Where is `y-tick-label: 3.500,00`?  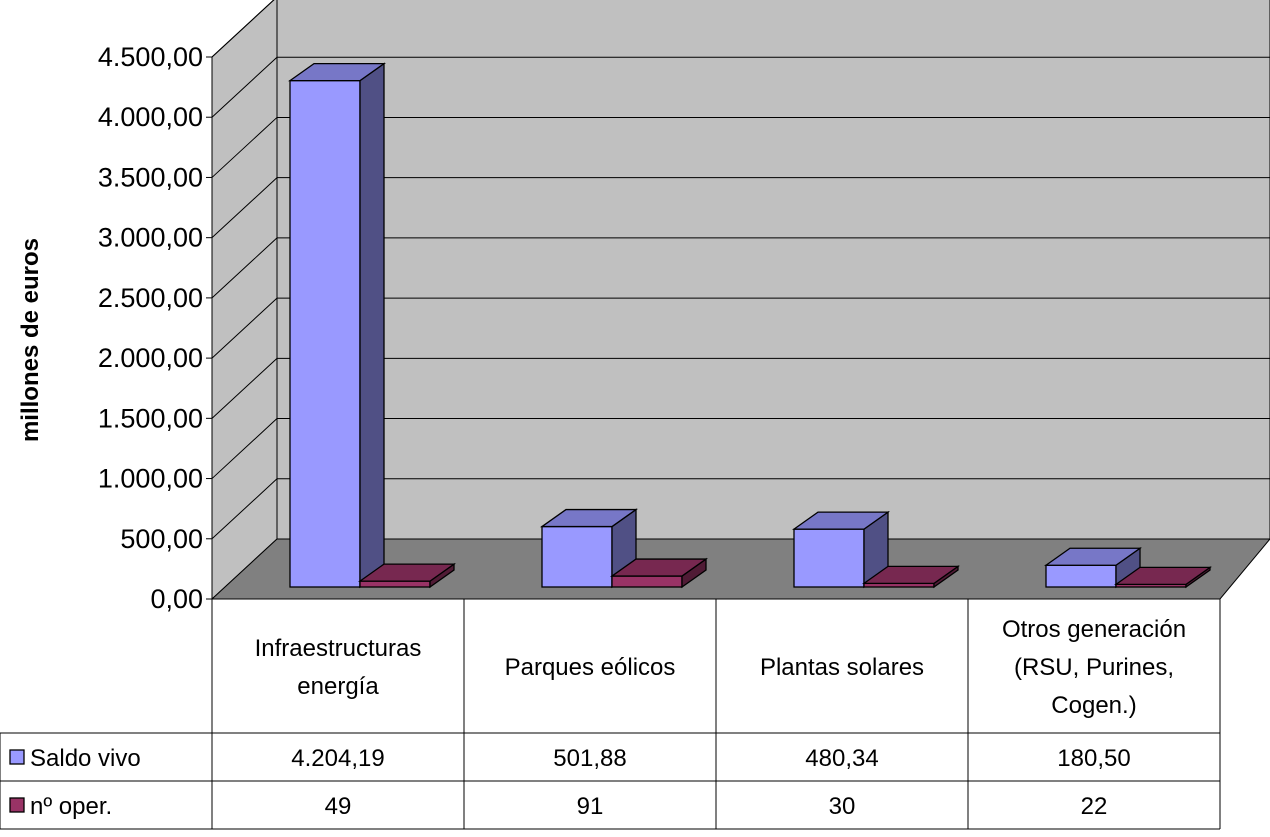
y-tick-label: 3.500,00 is located at coordinates (150, 177).